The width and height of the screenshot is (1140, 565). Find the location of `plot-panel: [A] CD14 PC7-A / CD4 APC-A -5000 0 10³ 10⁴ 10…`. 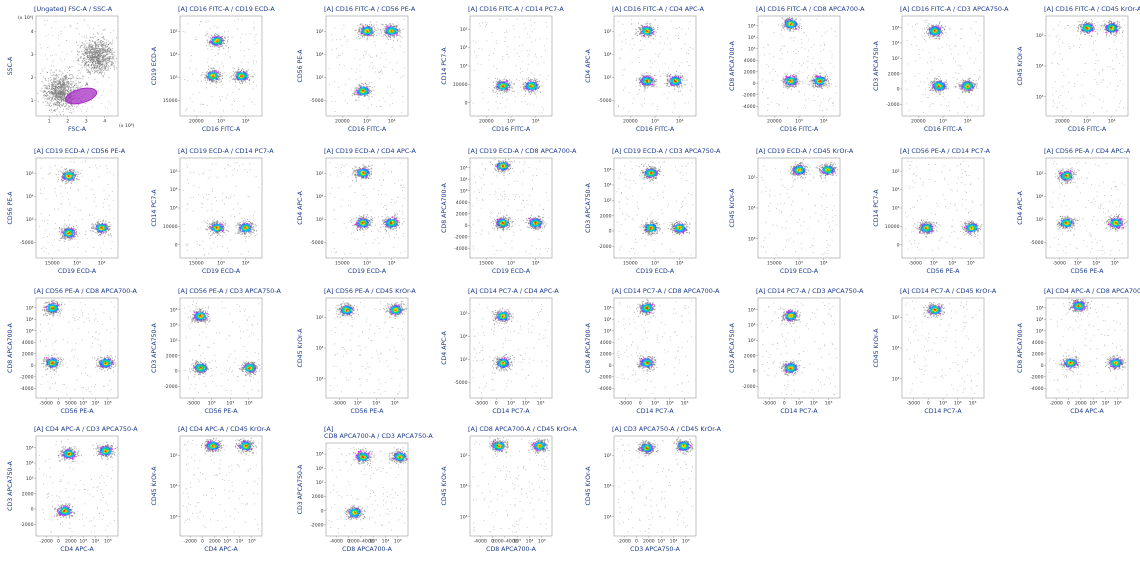

plot-panel: [A] CD14 PC7-A / CD4 APC-A -5000 0 10³ 10⁴ 10… is located at coordinates (510, 356).